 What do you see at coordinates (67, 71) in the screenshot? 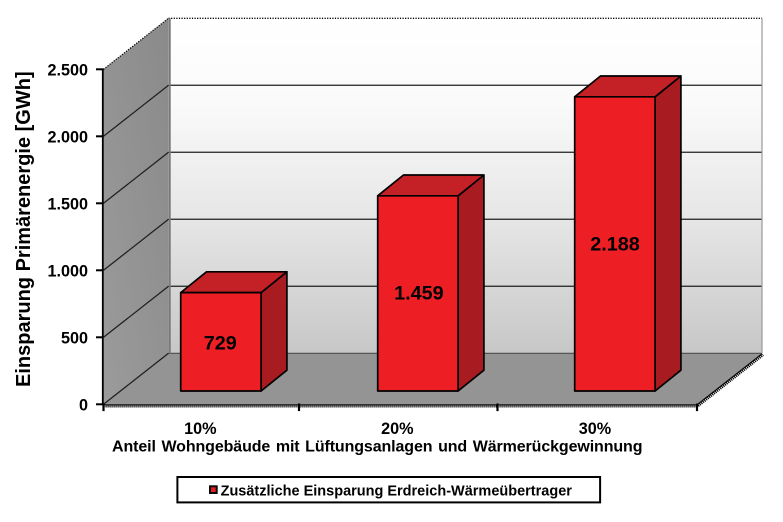
I see `svg-text: 2.500` at bounding box center [67, 71].